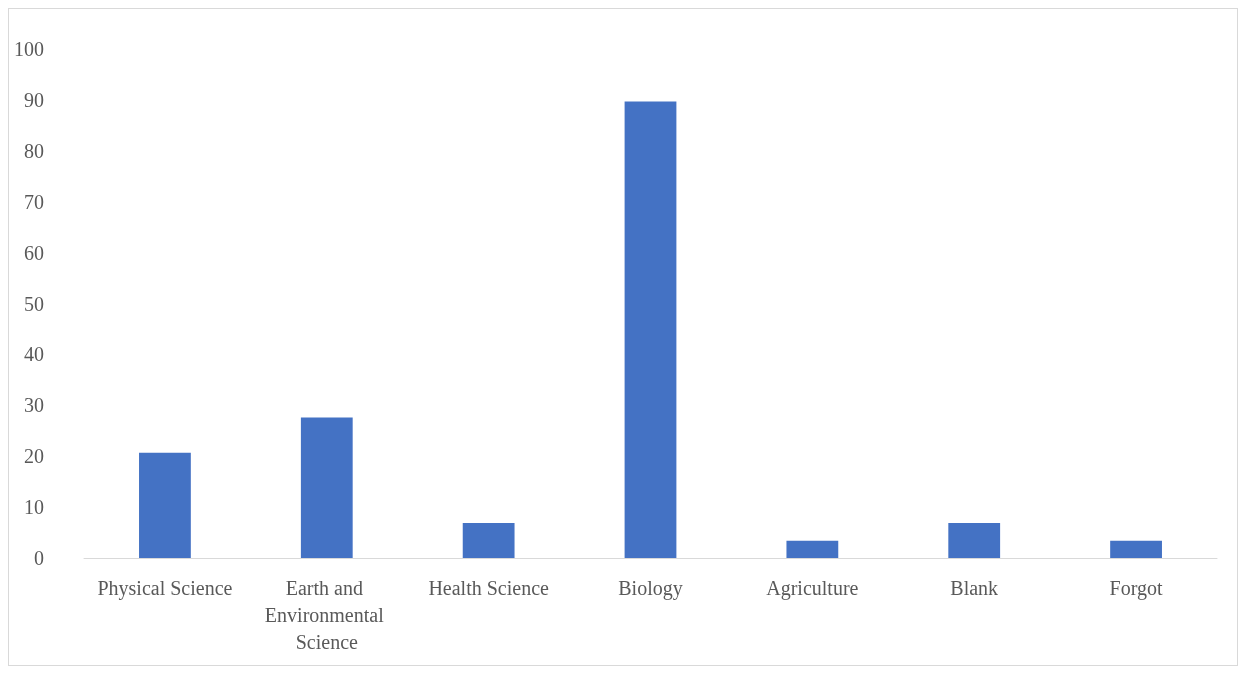 This screenshot has height=674, width=1246. Describe the element at coordinates (34, 507) in the screenshot. I see `y-tick-label: 10` at that location.